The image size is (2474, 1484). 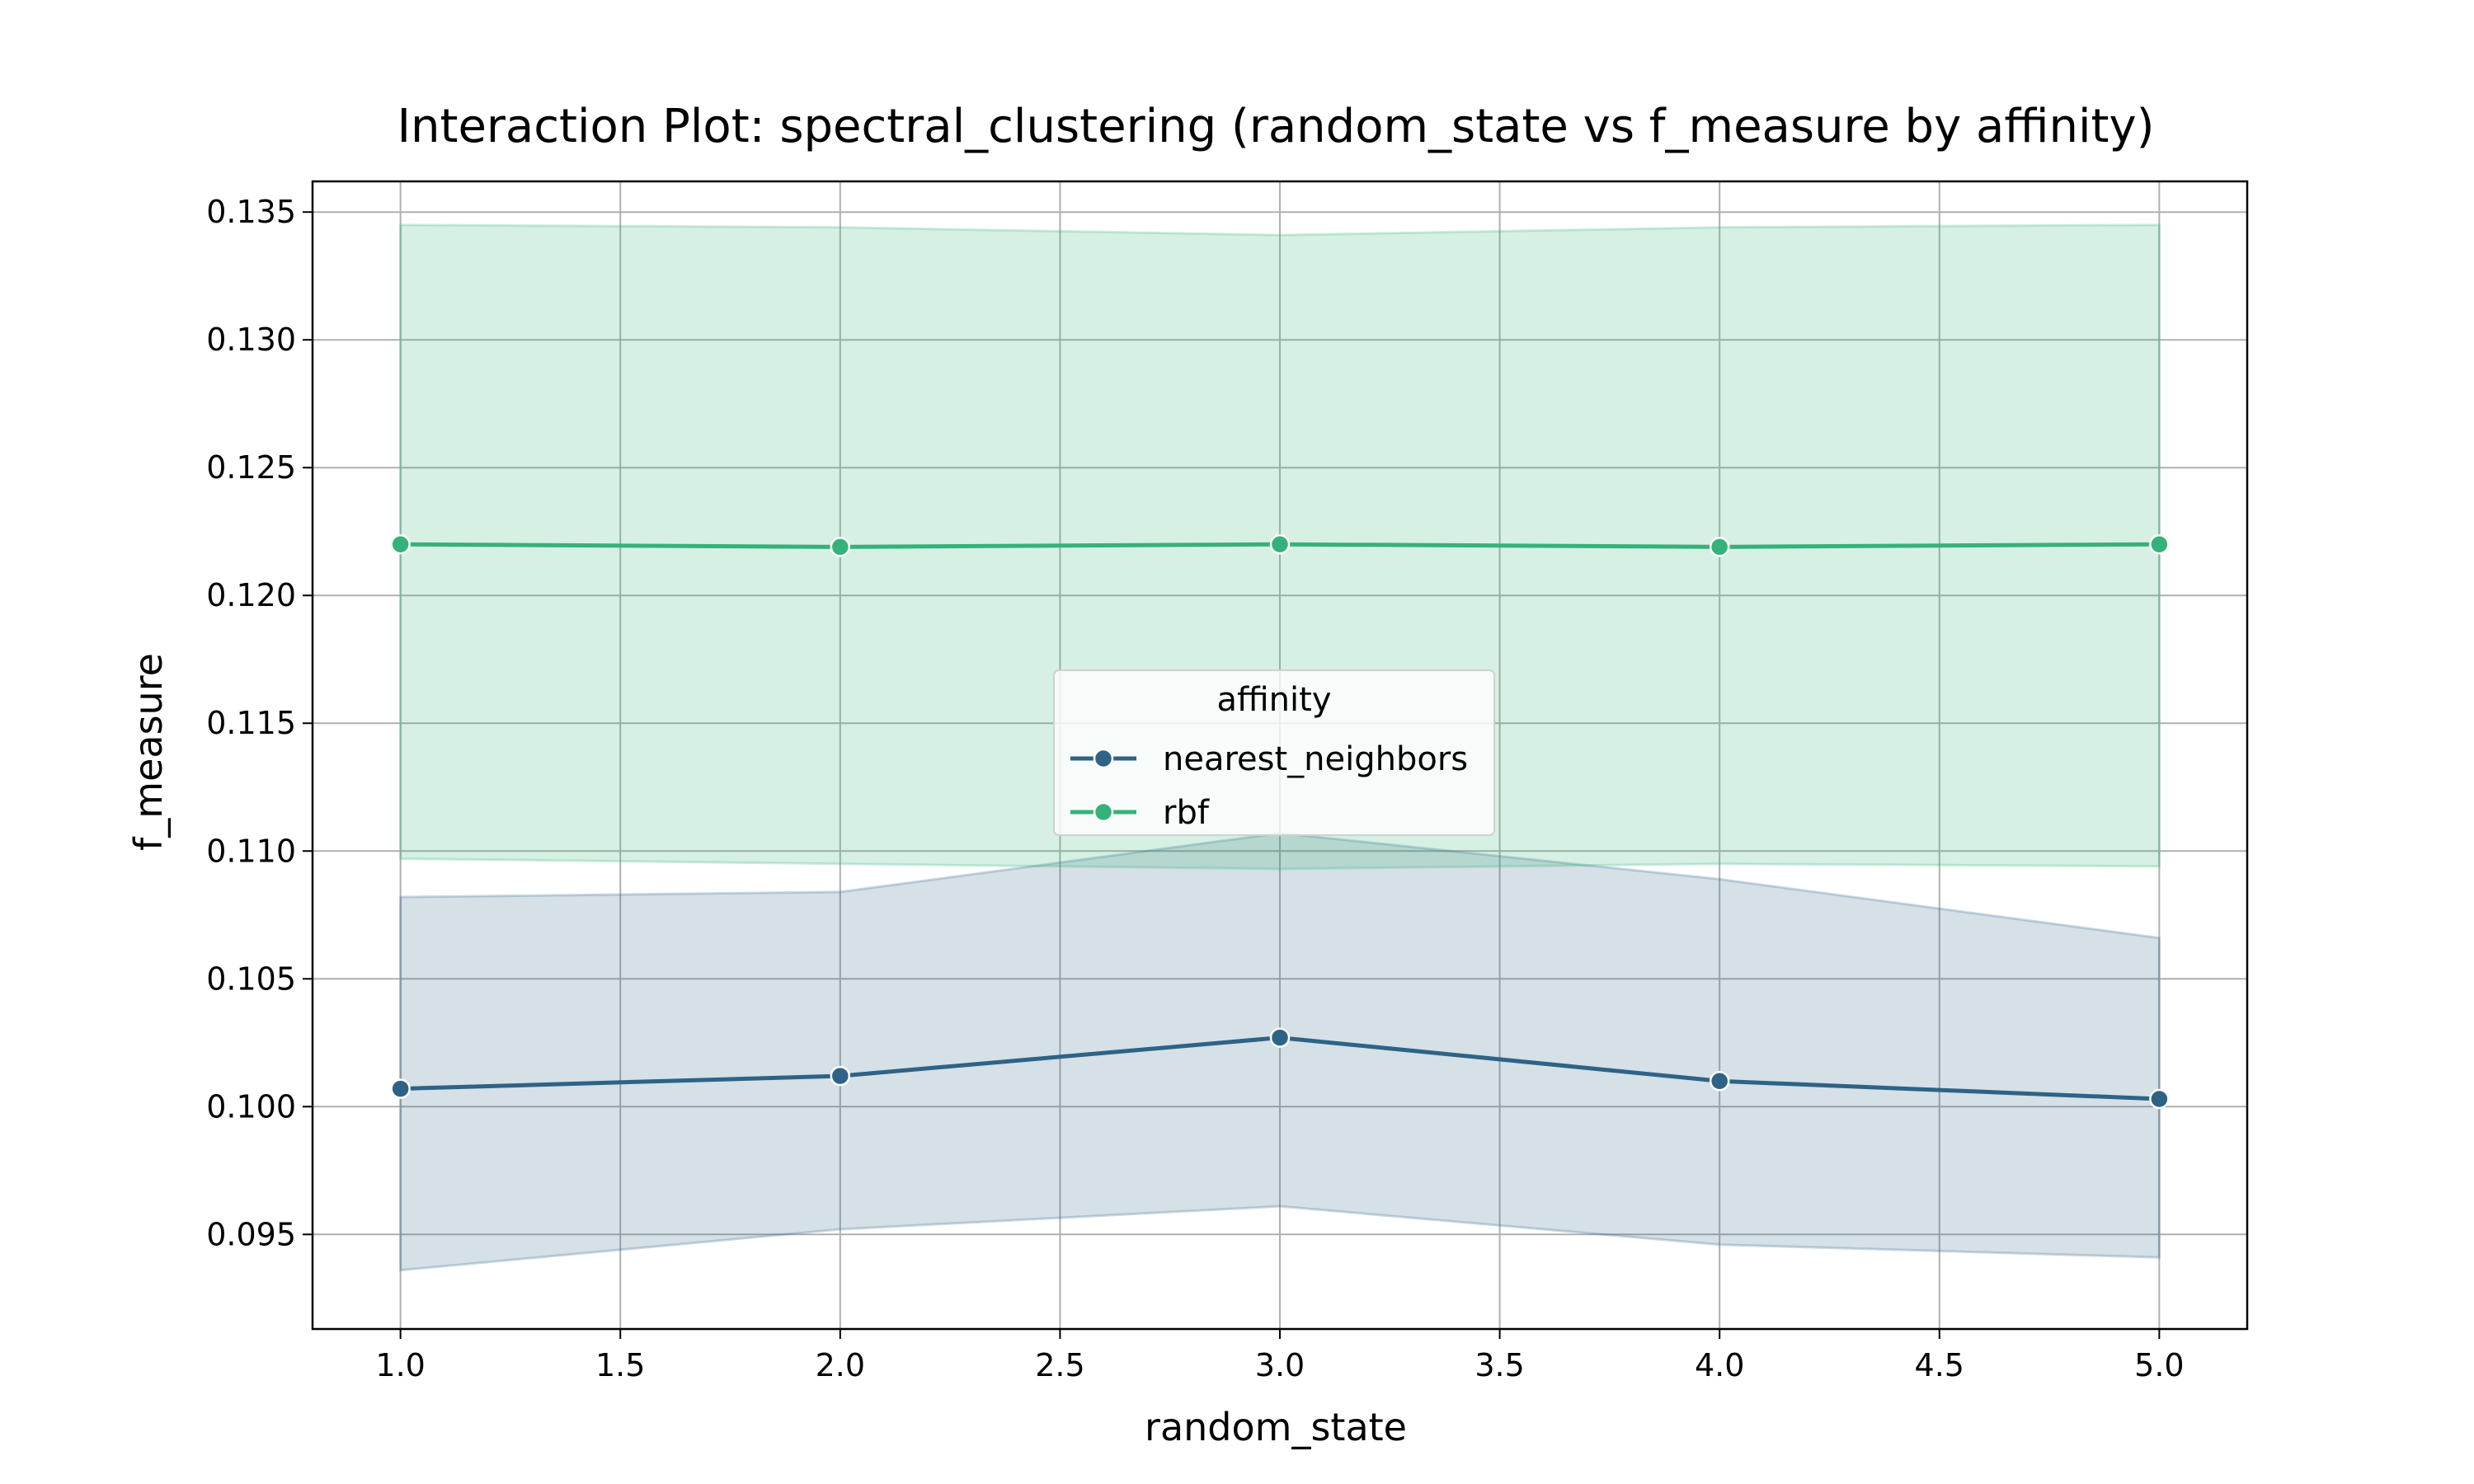 What do you see at coordinates (1103, 812) in the screenshot?
I see `legend-marker-rbf` at bounding box center [1103, 812].